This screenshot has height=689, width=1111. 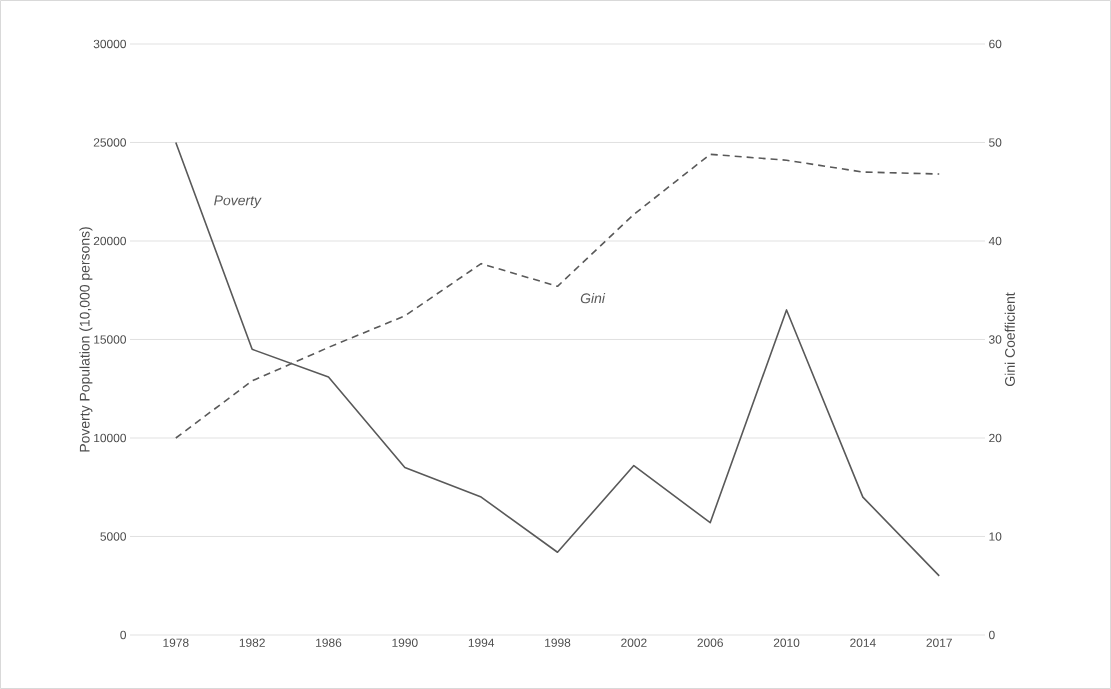 I want to click on y2-tick-label: 50, so click(x=995, y=142).